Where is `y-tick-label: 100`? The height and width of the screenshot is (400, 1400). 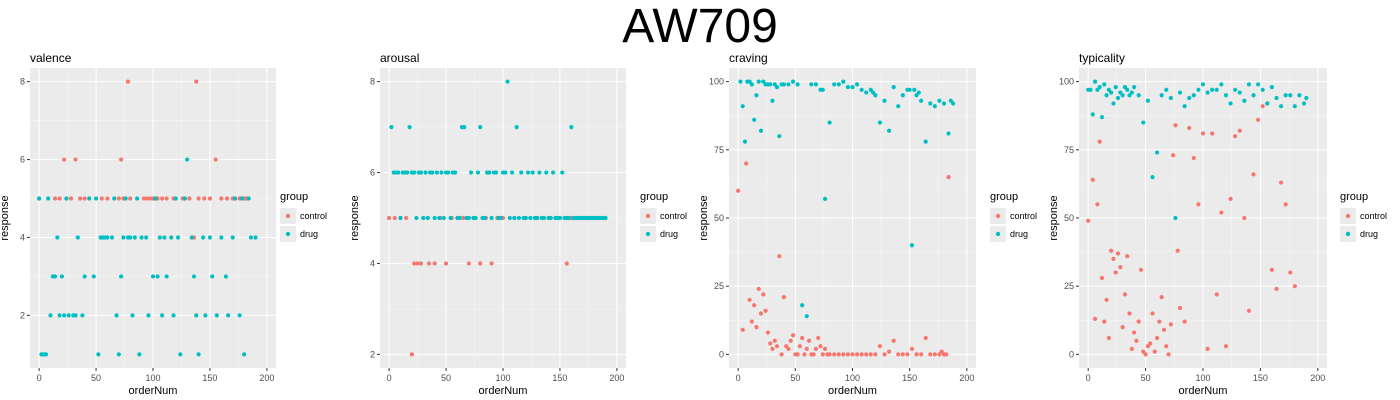
y-tick-label: 100 is located at coordinates (716, 82).